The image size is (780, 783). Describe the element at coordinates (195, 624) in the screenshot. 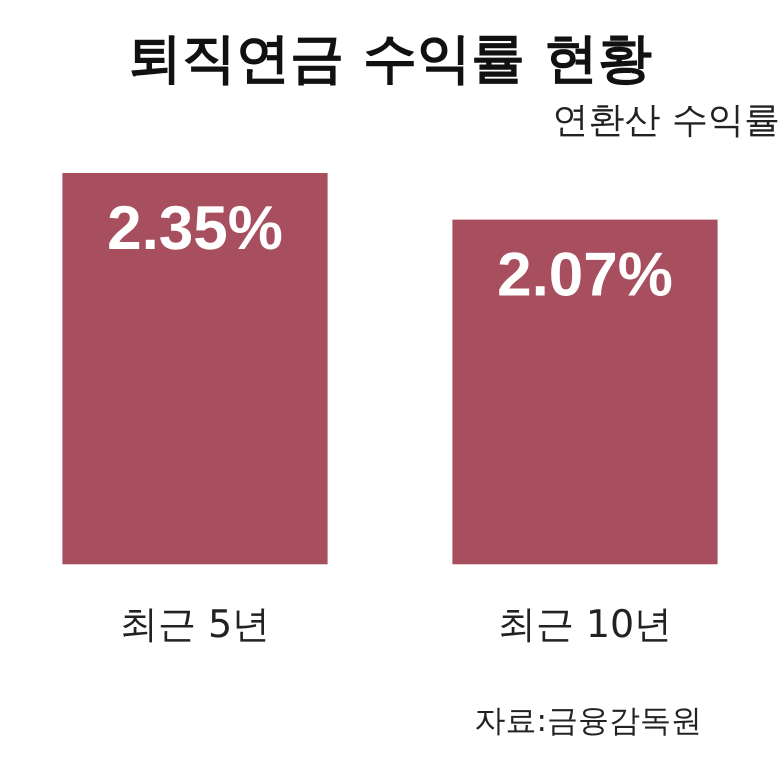

I see `x-tick-label: 최근 5년` at that location.